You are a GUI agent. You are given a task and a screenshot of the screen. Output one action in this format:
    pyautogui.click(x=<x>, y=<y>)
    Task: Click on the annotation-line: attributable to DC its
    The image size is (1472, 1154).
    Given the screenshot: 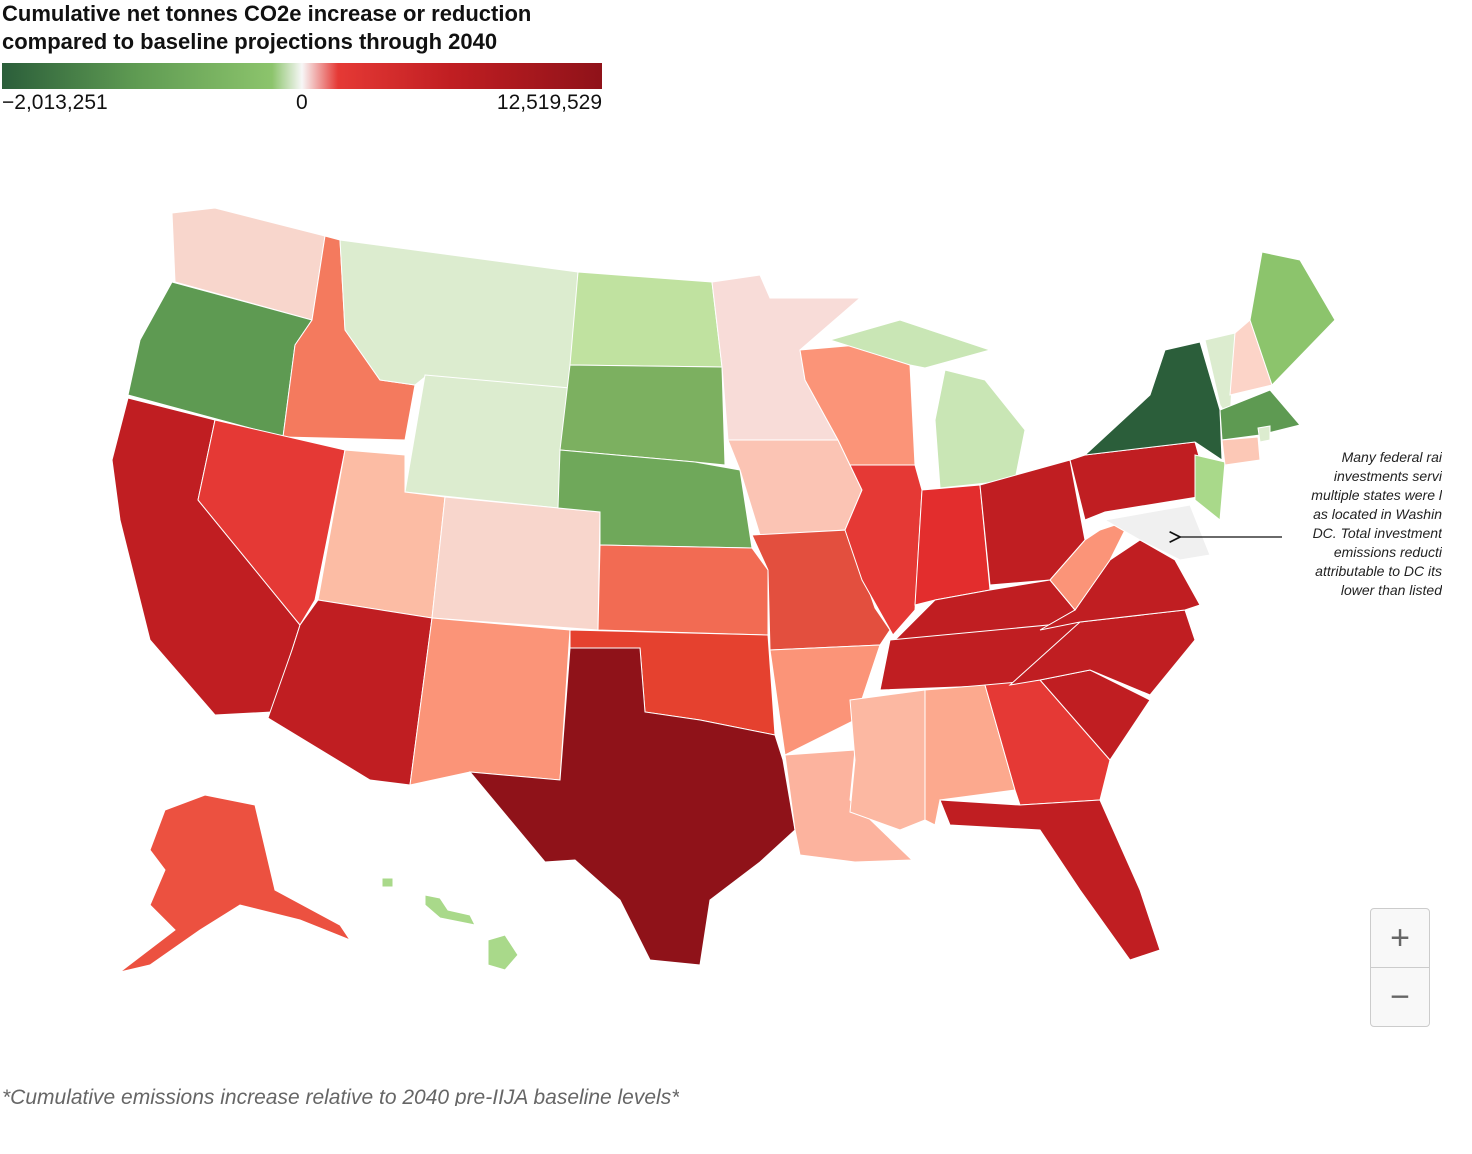 What is the action you would take?
    pyautogui.click(x=1378, y=571)
    